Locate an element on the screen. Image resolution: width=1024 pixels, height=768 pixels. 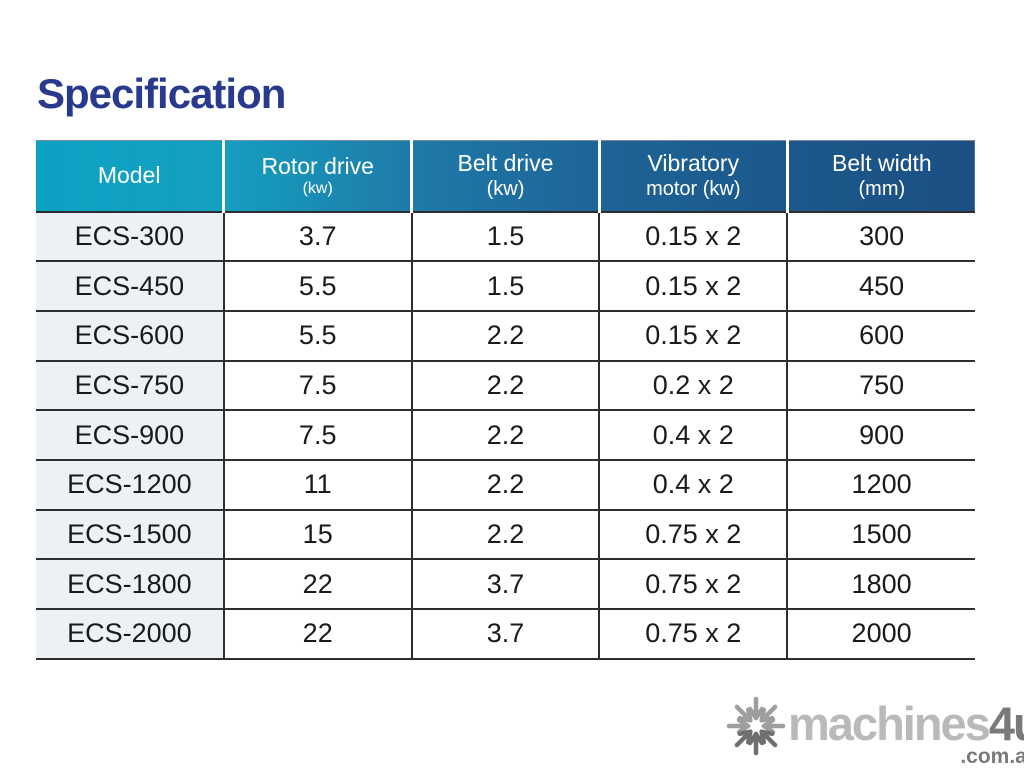
table-row: ECS-450 5.5 1.5 0.15 x 2 450 is located at coordinates (505, 285).